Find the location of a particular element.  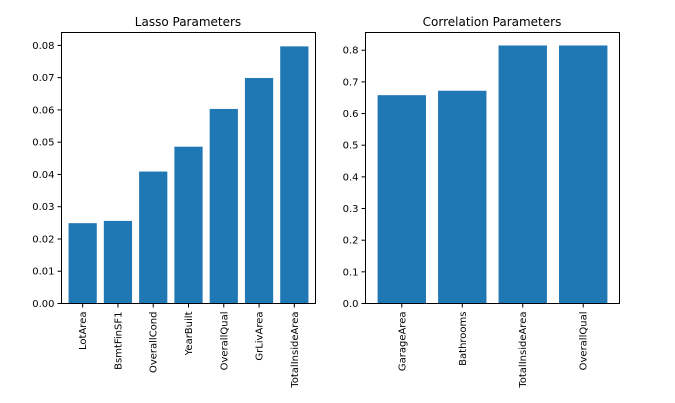

bar-bsmtfinsf1 is located at coordinates (118, 262).